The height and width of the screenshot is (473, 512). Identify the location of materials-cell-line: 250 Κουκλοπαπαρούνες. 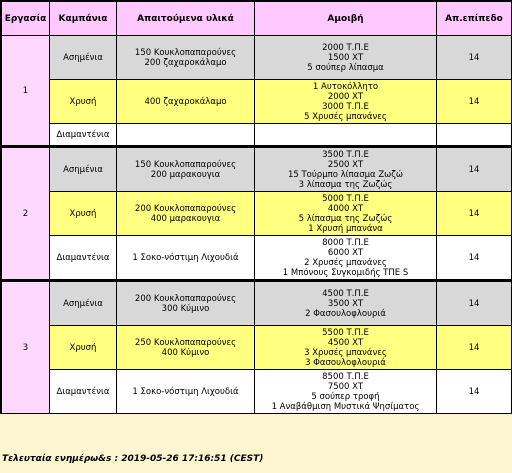
(185, 342).